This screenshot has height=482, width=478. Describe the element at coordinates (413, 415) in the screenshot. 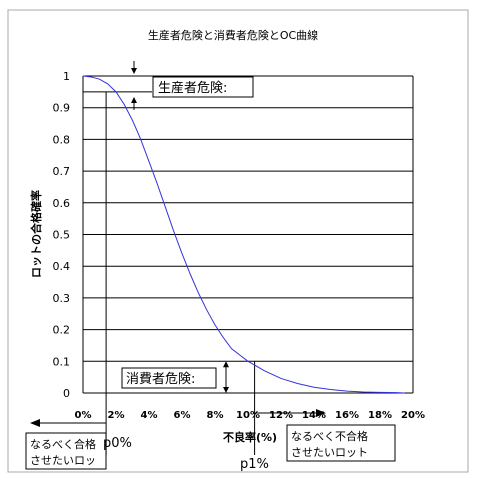

I see `x-tick-label: 20%` at that location.